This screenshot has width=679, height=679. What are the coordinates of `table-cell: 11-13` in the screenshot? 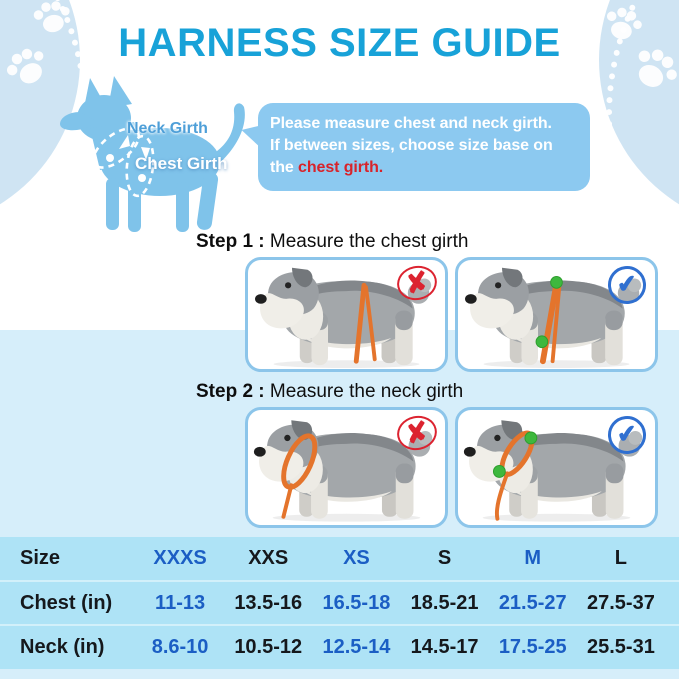 It's located at (180, 602).